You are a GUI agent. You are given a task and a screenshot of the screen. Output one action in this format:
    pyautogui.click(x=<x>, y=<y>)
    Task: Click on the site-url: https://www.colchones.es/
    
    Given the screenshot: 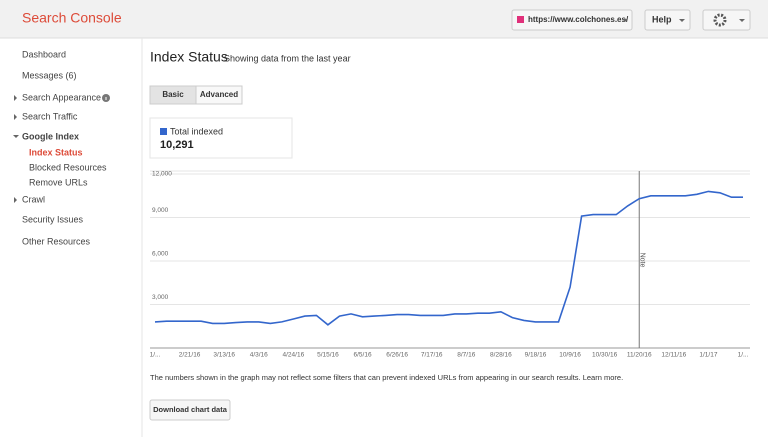 What is the action you would take?
    pyautogui.click(x=578, y=19)
    